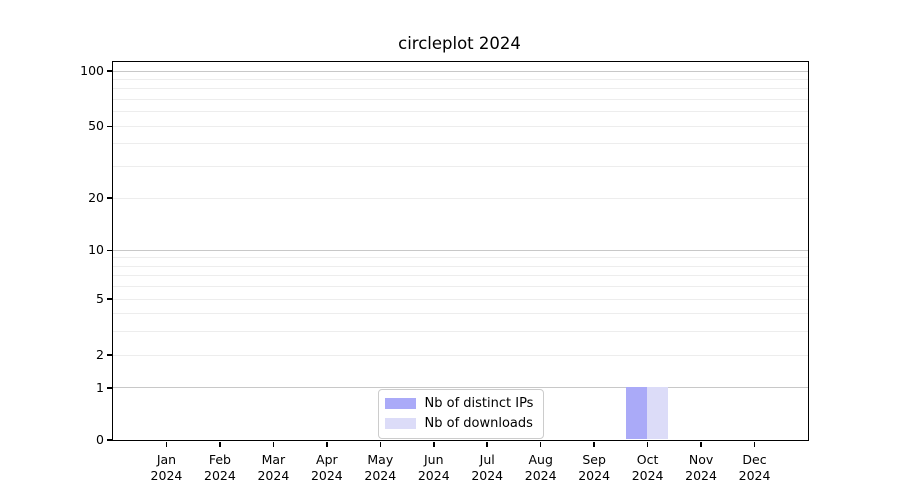 The width and height of the screenshot is (900, 500). I want to click on legend-label-distinct-ips: Nb of distinct IPs, so click(479, 403).